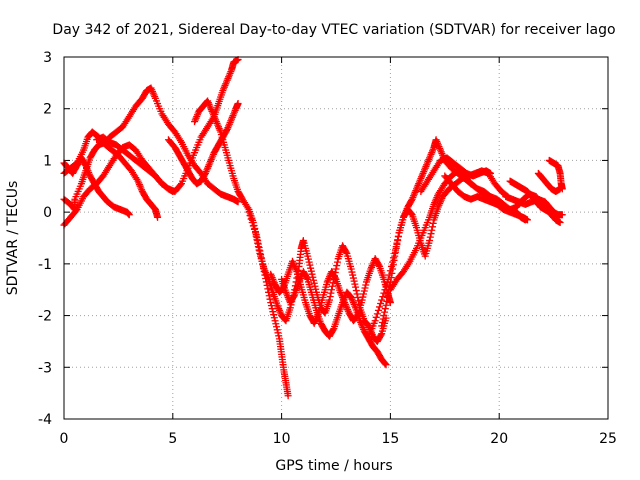 Image resolution: width=640 pixels, height=480 pixels. What do you see at coordinates (45, 420) in the screenshot?
I see `y-tick-label: -4` at bounding box center [45, 420].